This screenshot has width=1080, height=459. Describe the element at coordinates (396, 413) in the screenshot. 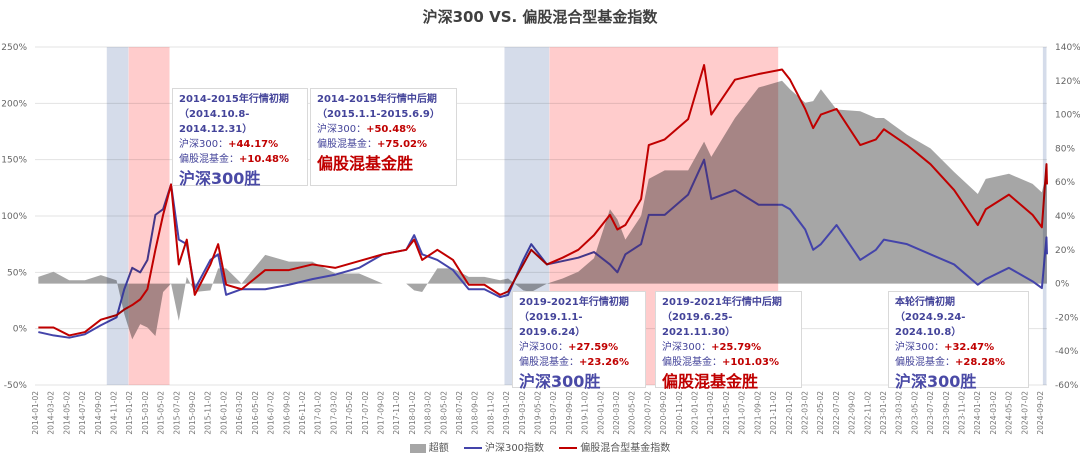

I see `x-tick-label: 2017-11-02` at that location.